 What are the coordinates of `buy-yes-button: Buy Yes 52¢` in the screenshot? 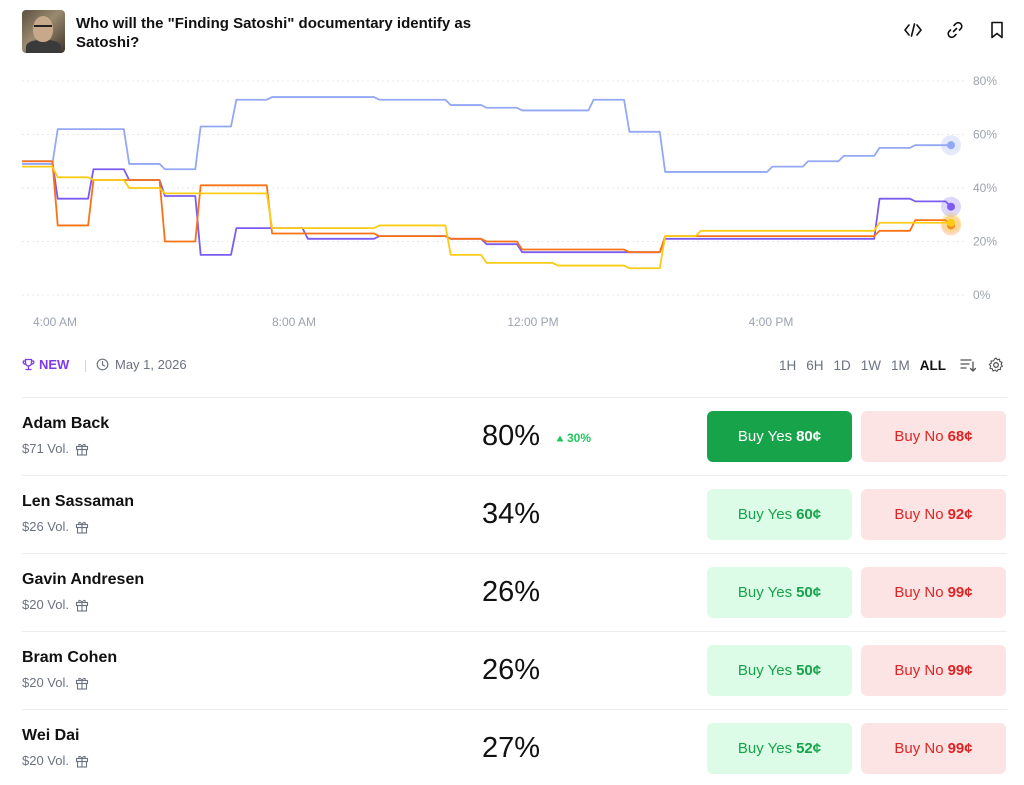 It's located at (779, 748).